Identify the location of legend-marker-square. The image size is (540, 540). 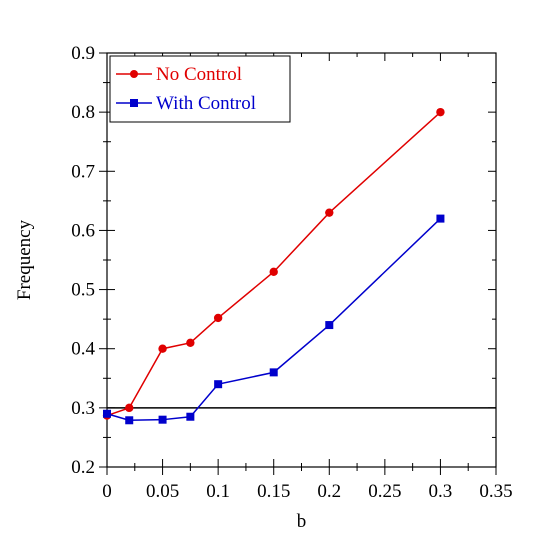
(134, 103).